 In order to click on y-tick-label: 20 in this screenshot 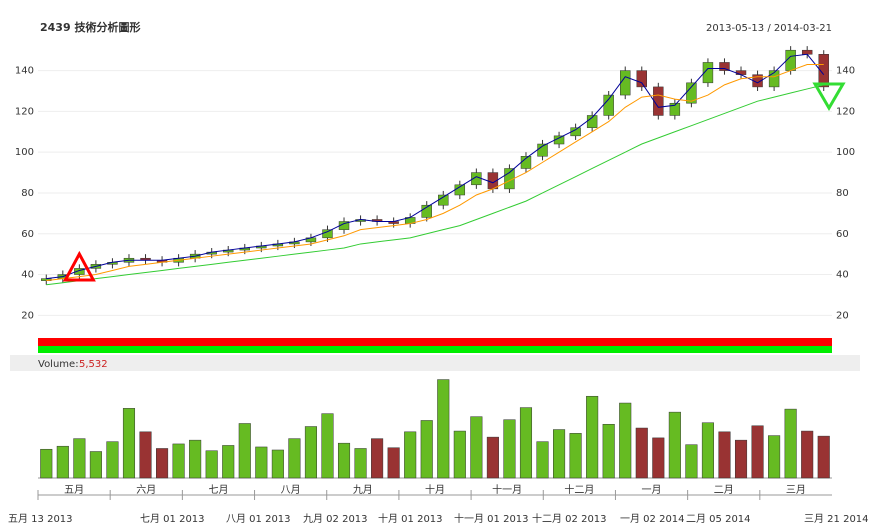, I will do `click(27, 315)`.